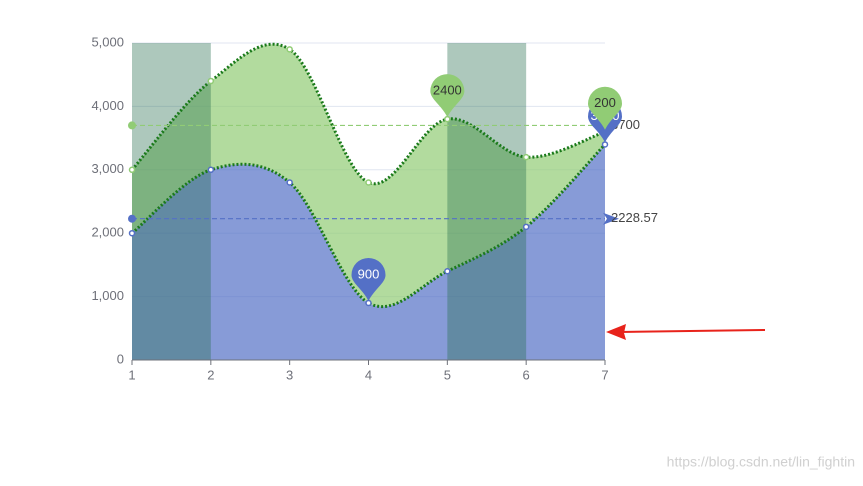 This screenshot has height=486, width=863. I want to click on y-tick-label: 2,000, so click(107, 232).